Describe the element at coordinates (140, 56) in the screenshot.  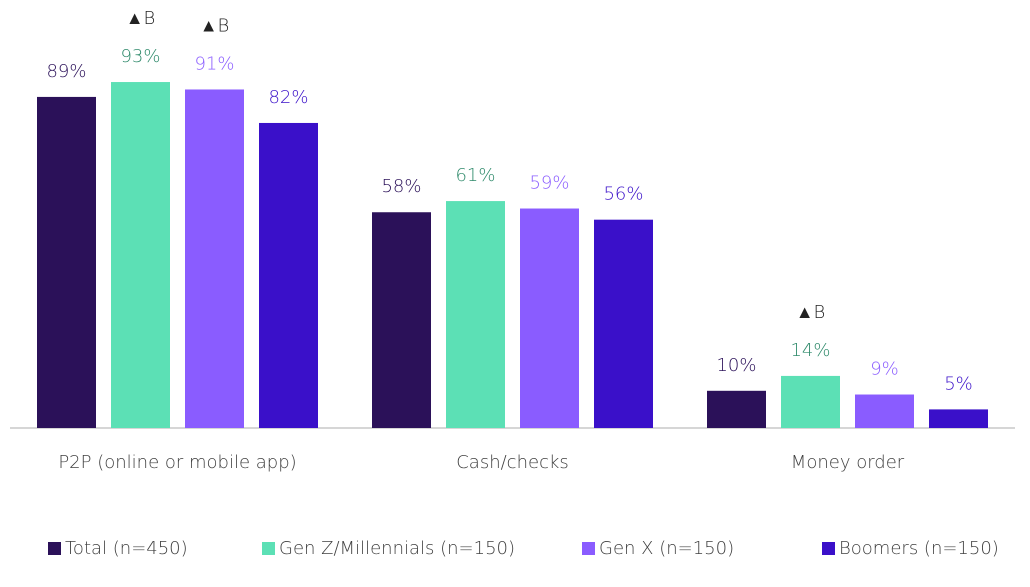
I see `value-label: 93%` at that location.